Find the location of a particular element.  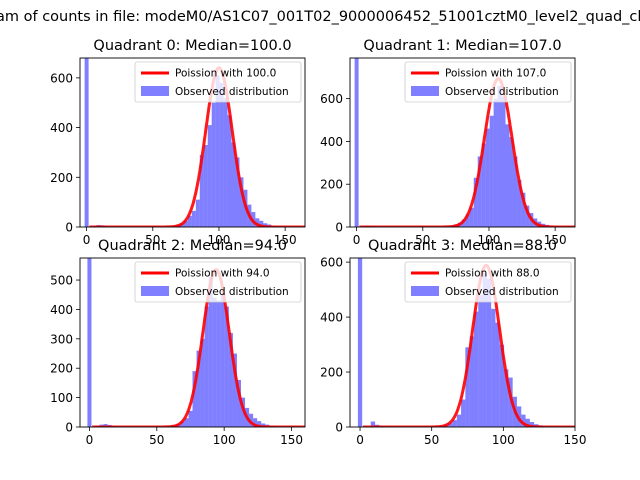

legend-line-label: Poission with 94.0 is located at coordinates (222, 274).